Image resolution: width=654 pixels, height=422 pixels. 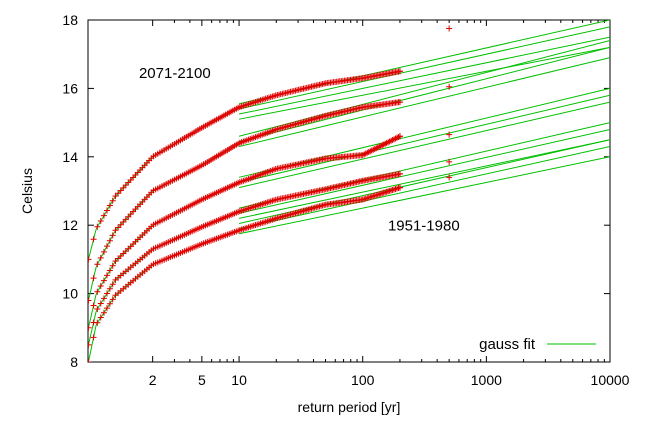 I want to click on x-tick-label: 2, so click(x=153, y=380).